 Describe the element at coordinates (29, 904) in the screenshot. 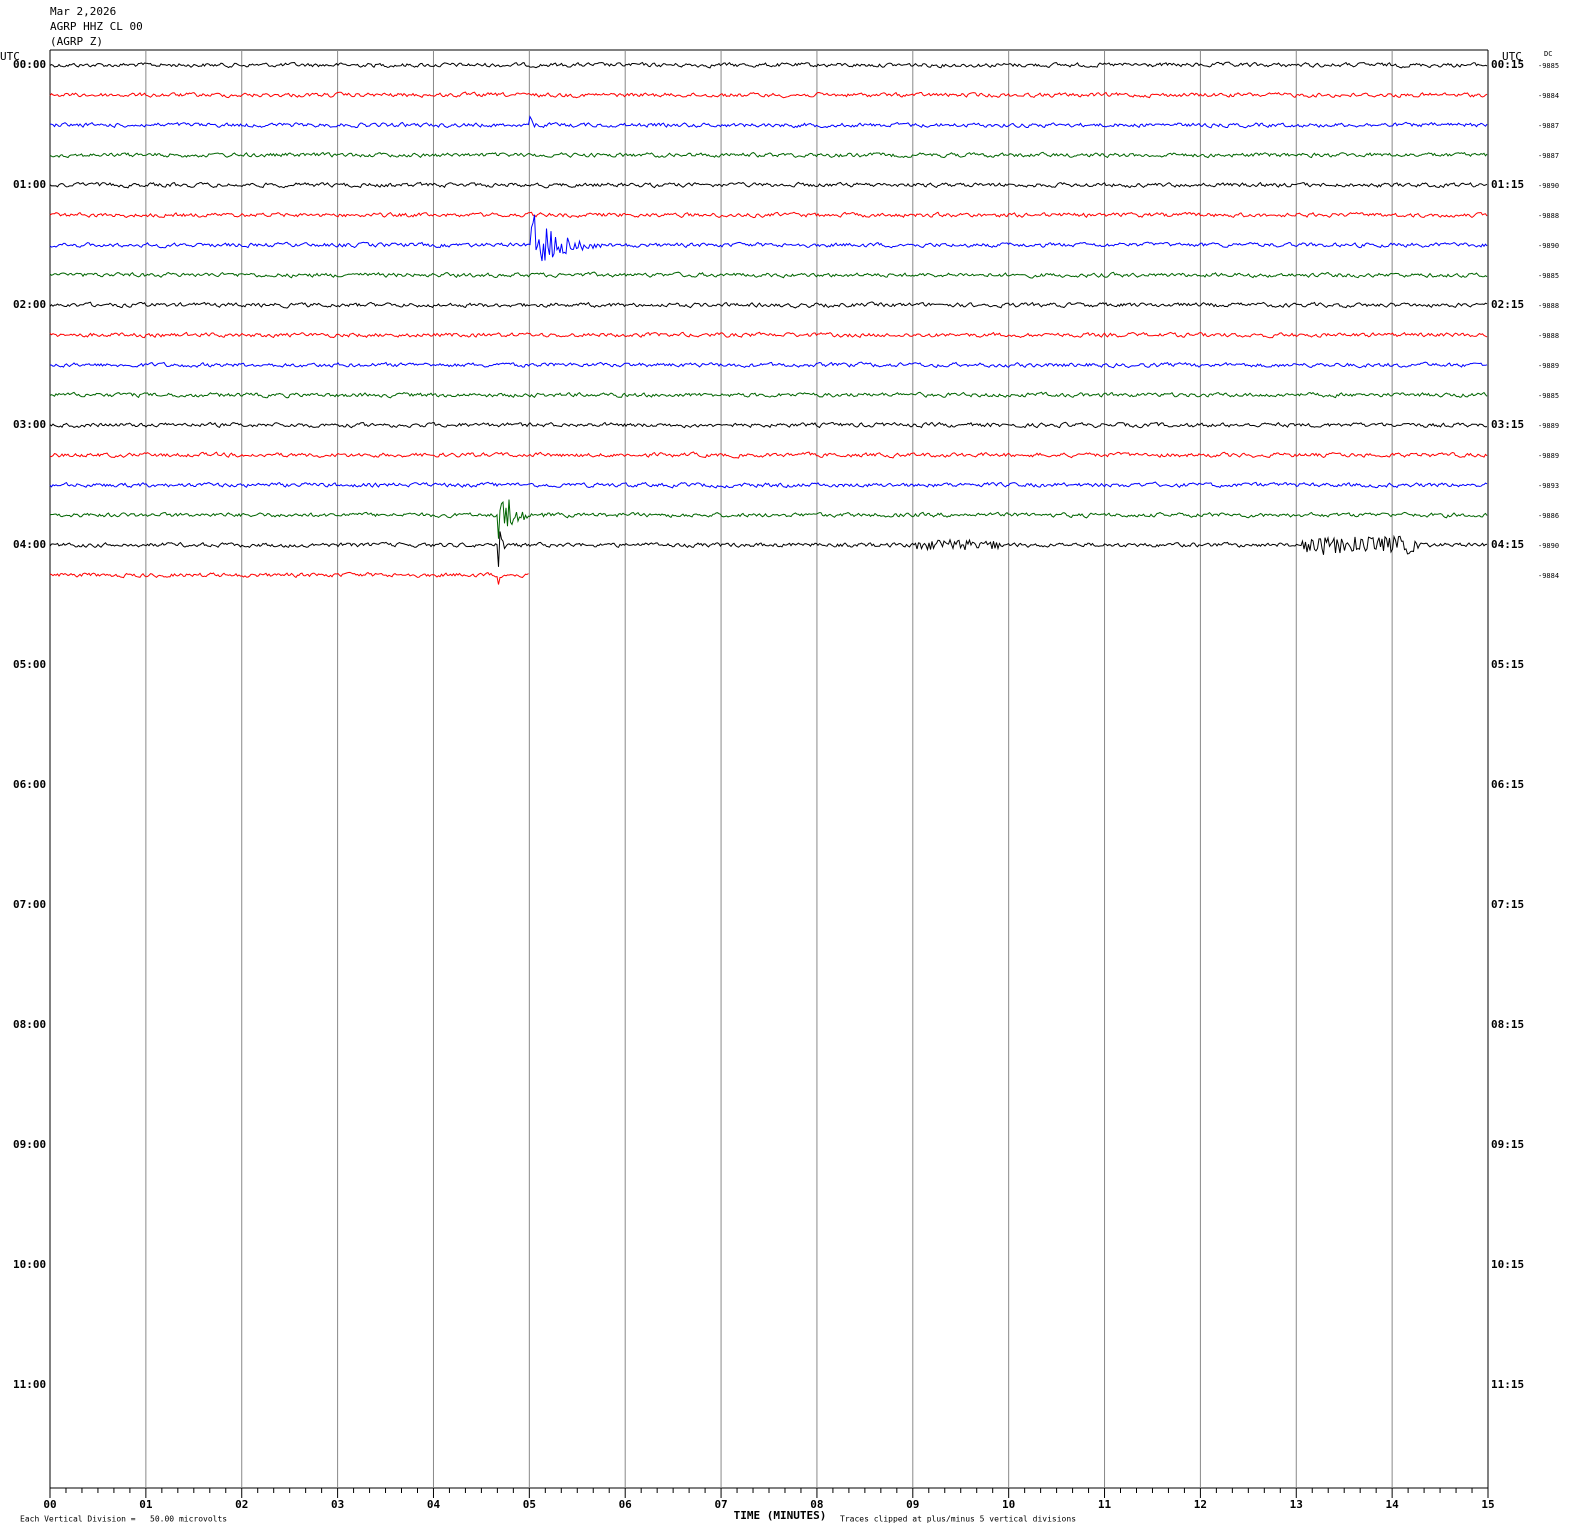

I see `left-label: 07:00` at that location.